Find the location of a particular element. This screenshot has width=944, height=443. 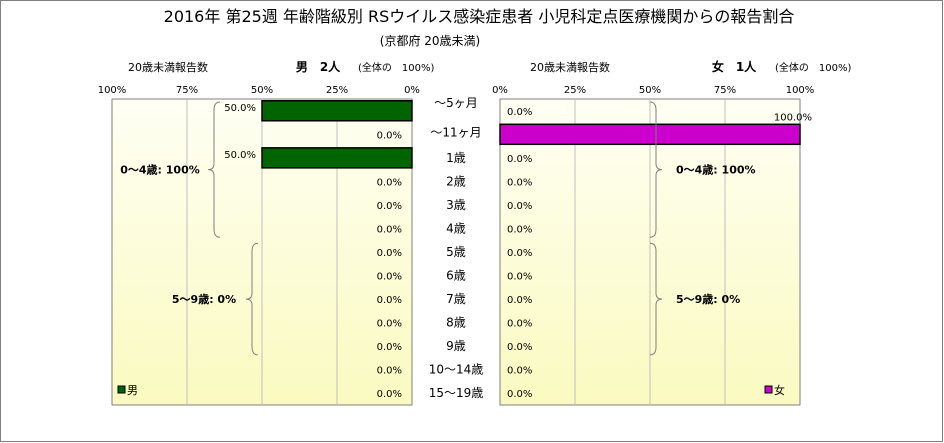

right-bar is located at coordinates (650, 134).